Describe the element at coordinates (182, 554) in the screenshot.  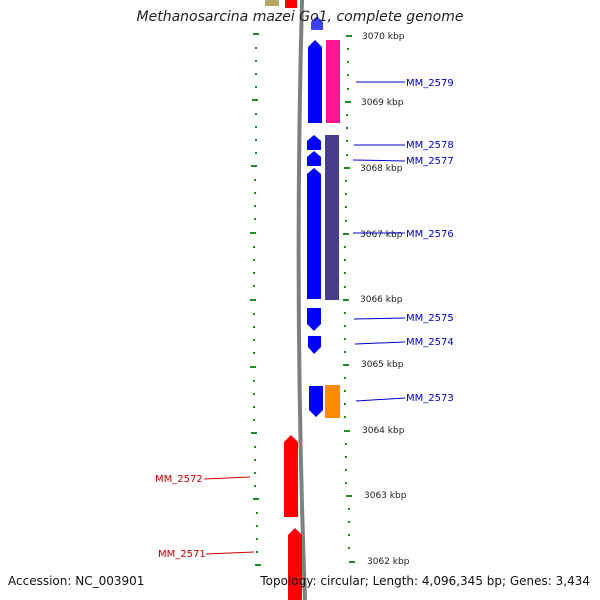
I see `gene-label-MM_2571: MM_2571` at that location.